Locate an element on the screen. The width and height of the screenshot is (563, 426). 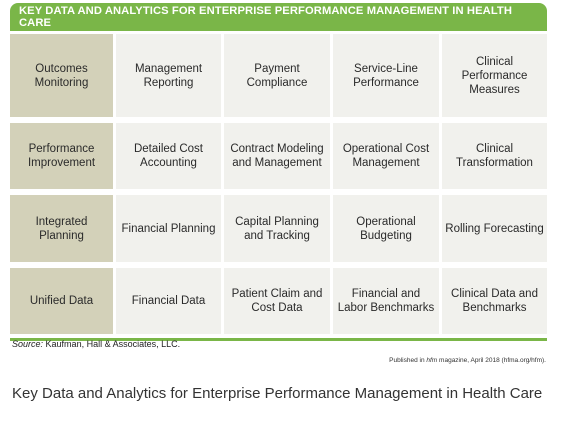
row-header: Integrated Planning is located at coordinates (61, 228).